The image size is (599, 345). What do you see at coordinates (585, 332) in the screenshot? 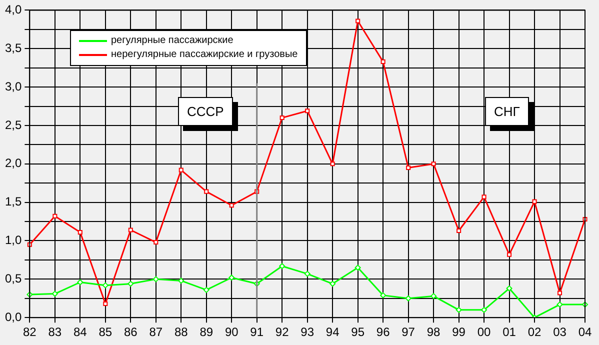
I see `x-tick-label: 04` at bounding box center [585, 332].